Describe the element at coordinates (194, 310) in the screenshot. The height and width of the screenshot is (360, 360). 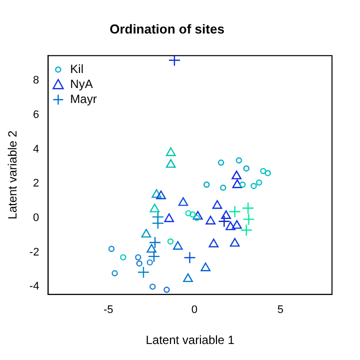
I see `x-tick-label: 0` at that location.